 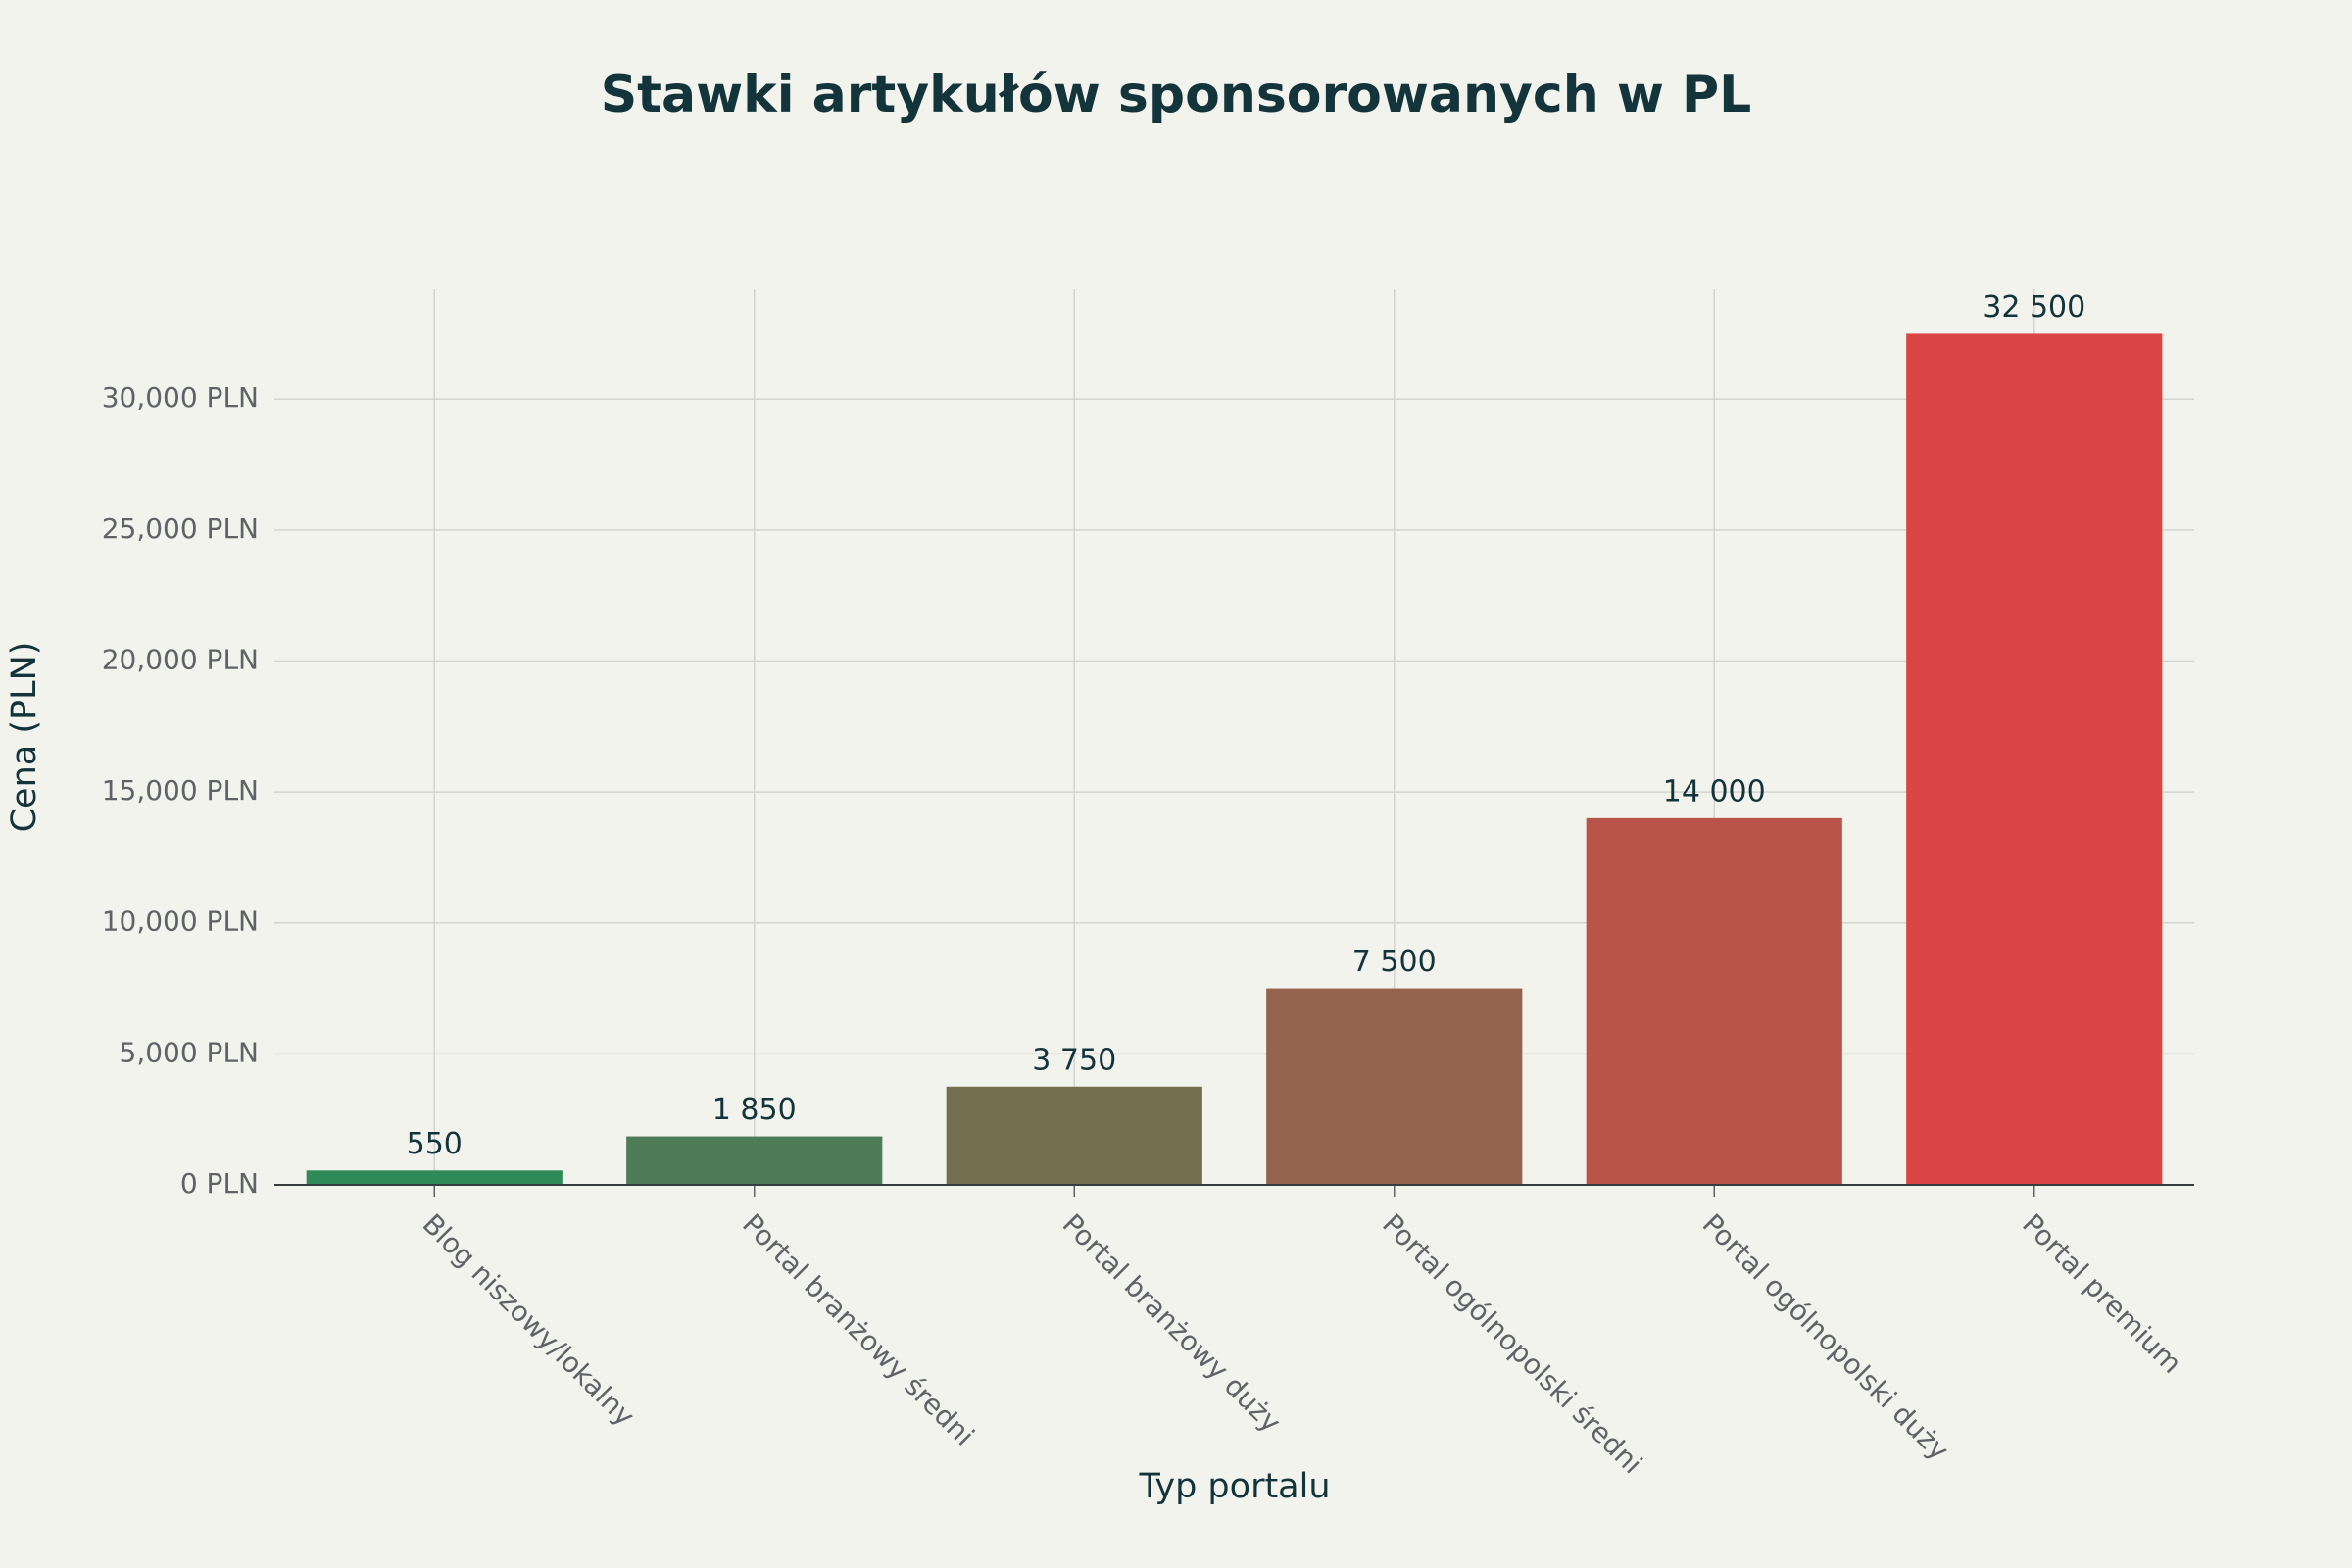 What do you see at coordinates (2034, 307) in the screenshot?
I see `value-label: 32 500` at bounding box center [2034, 307].